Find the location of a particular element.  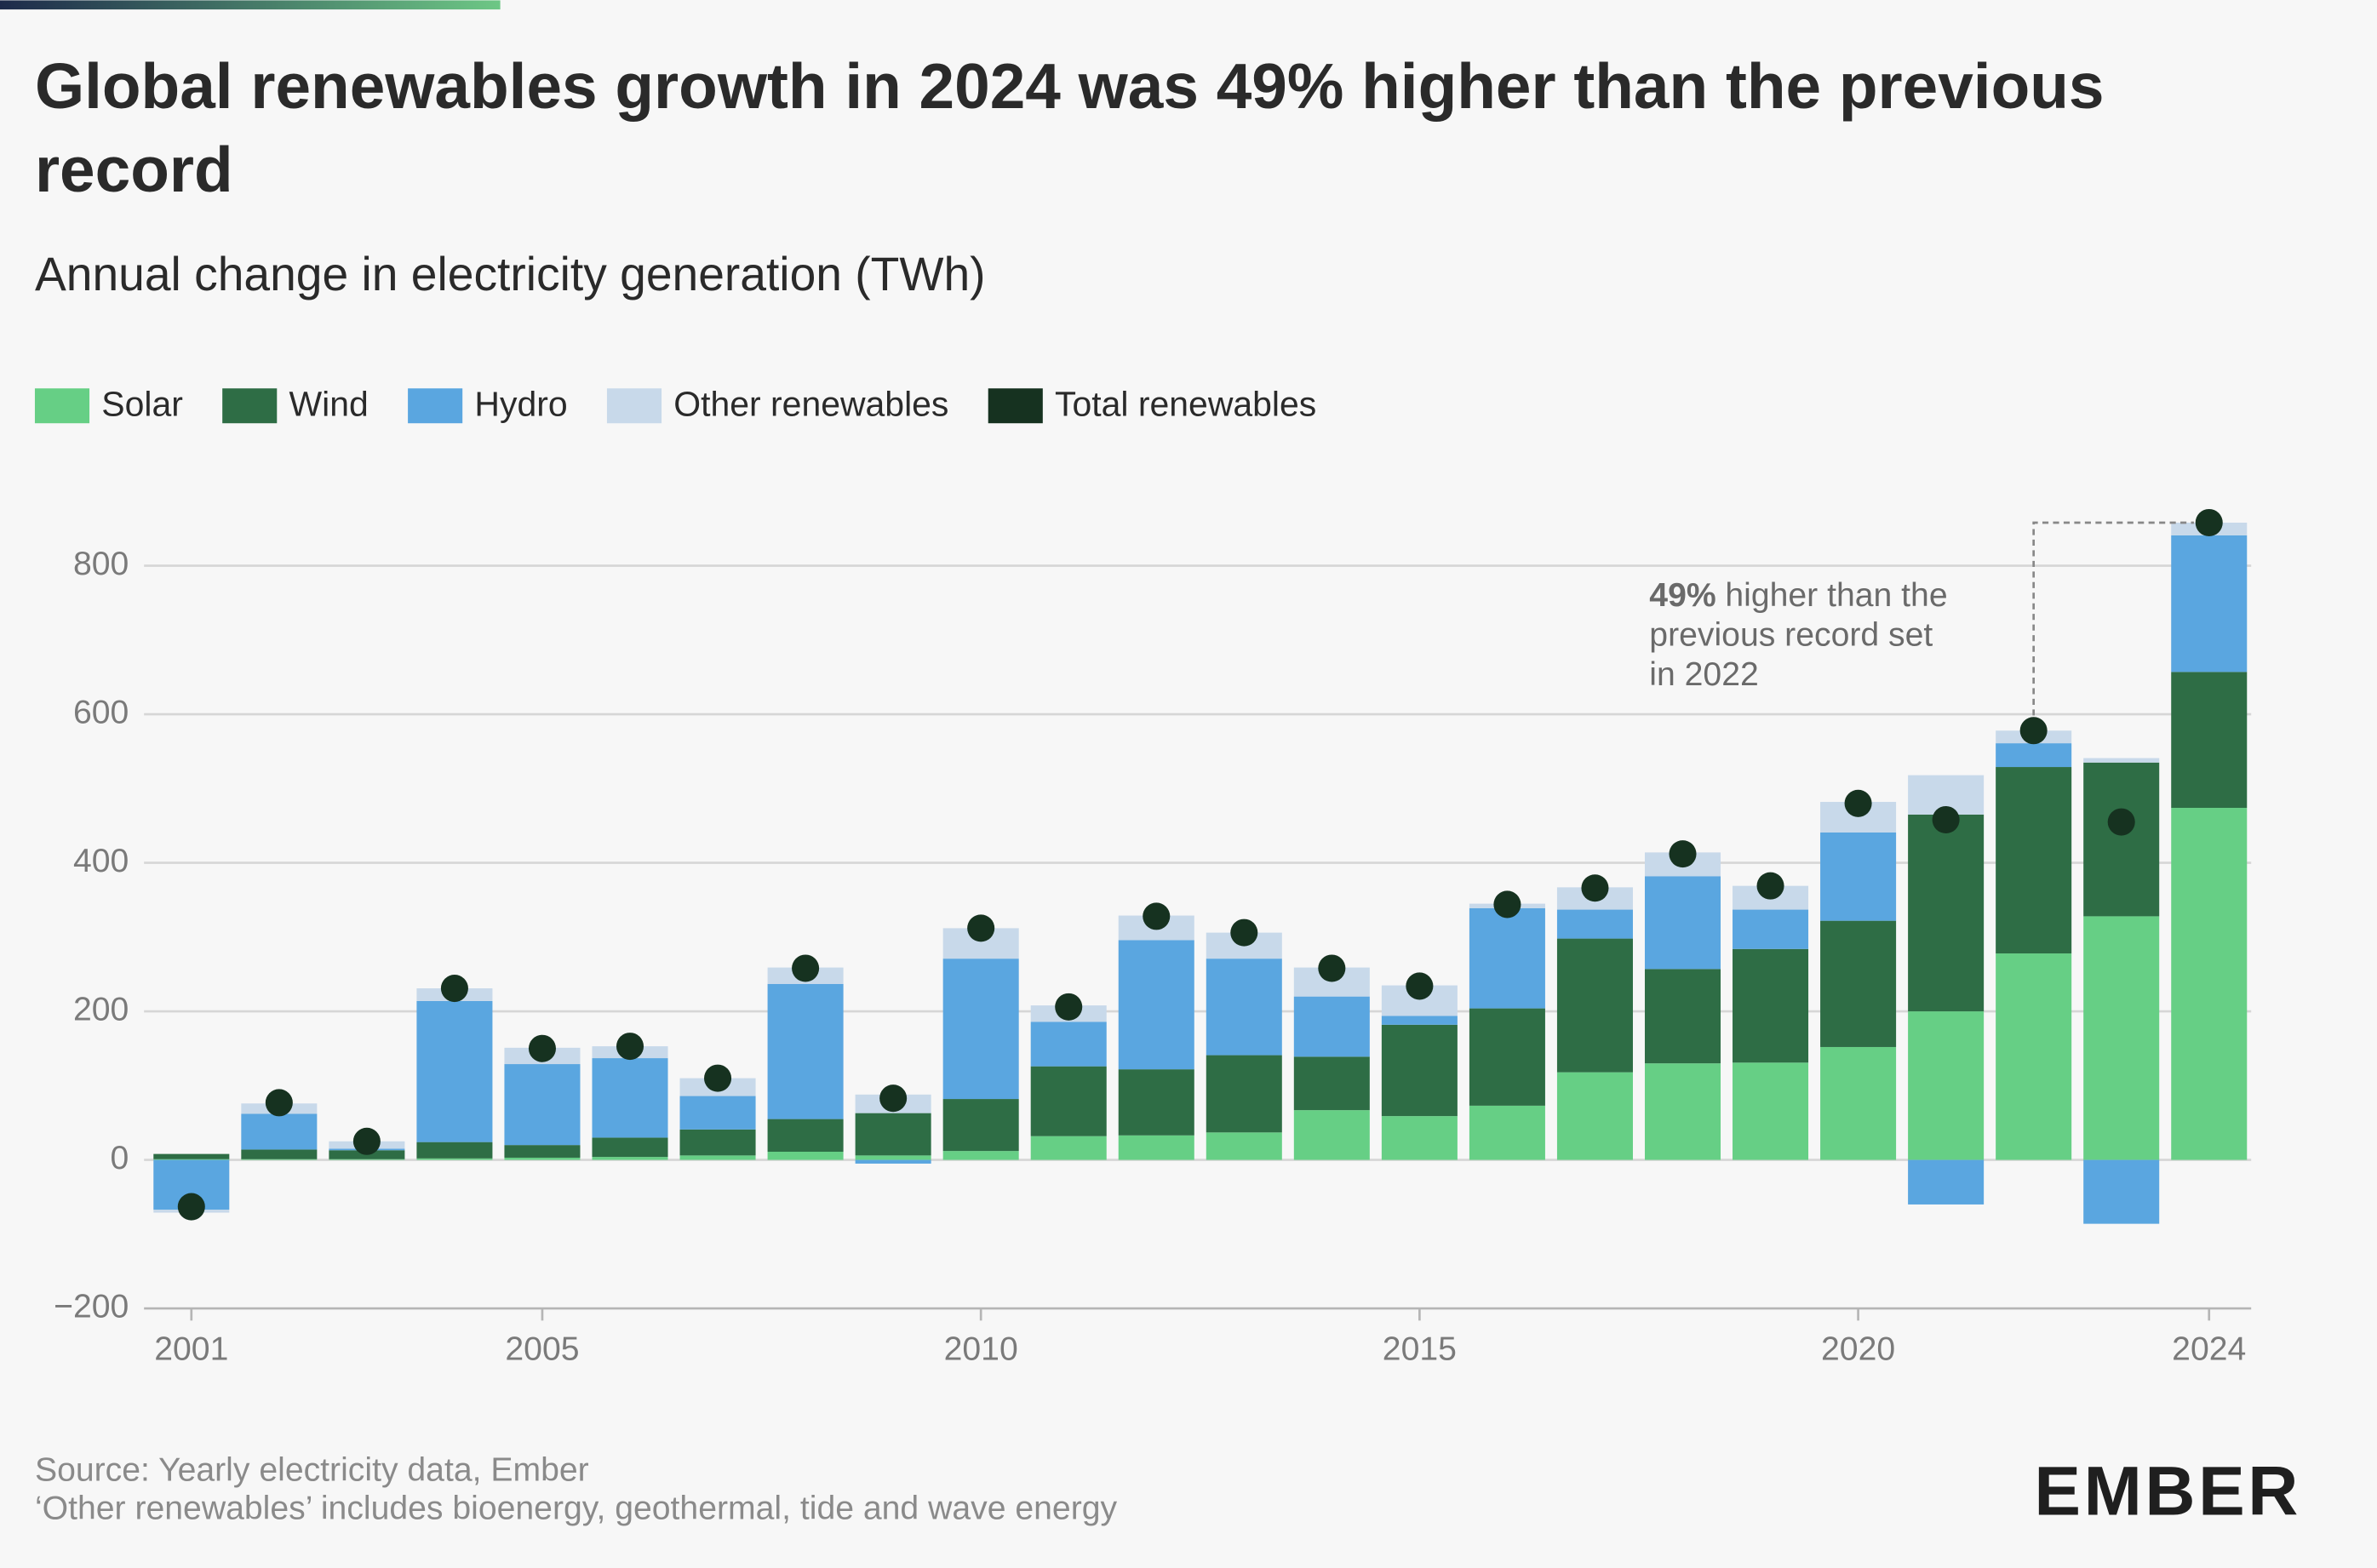

legend-label: Hydro is located at coordinates (520, 403).